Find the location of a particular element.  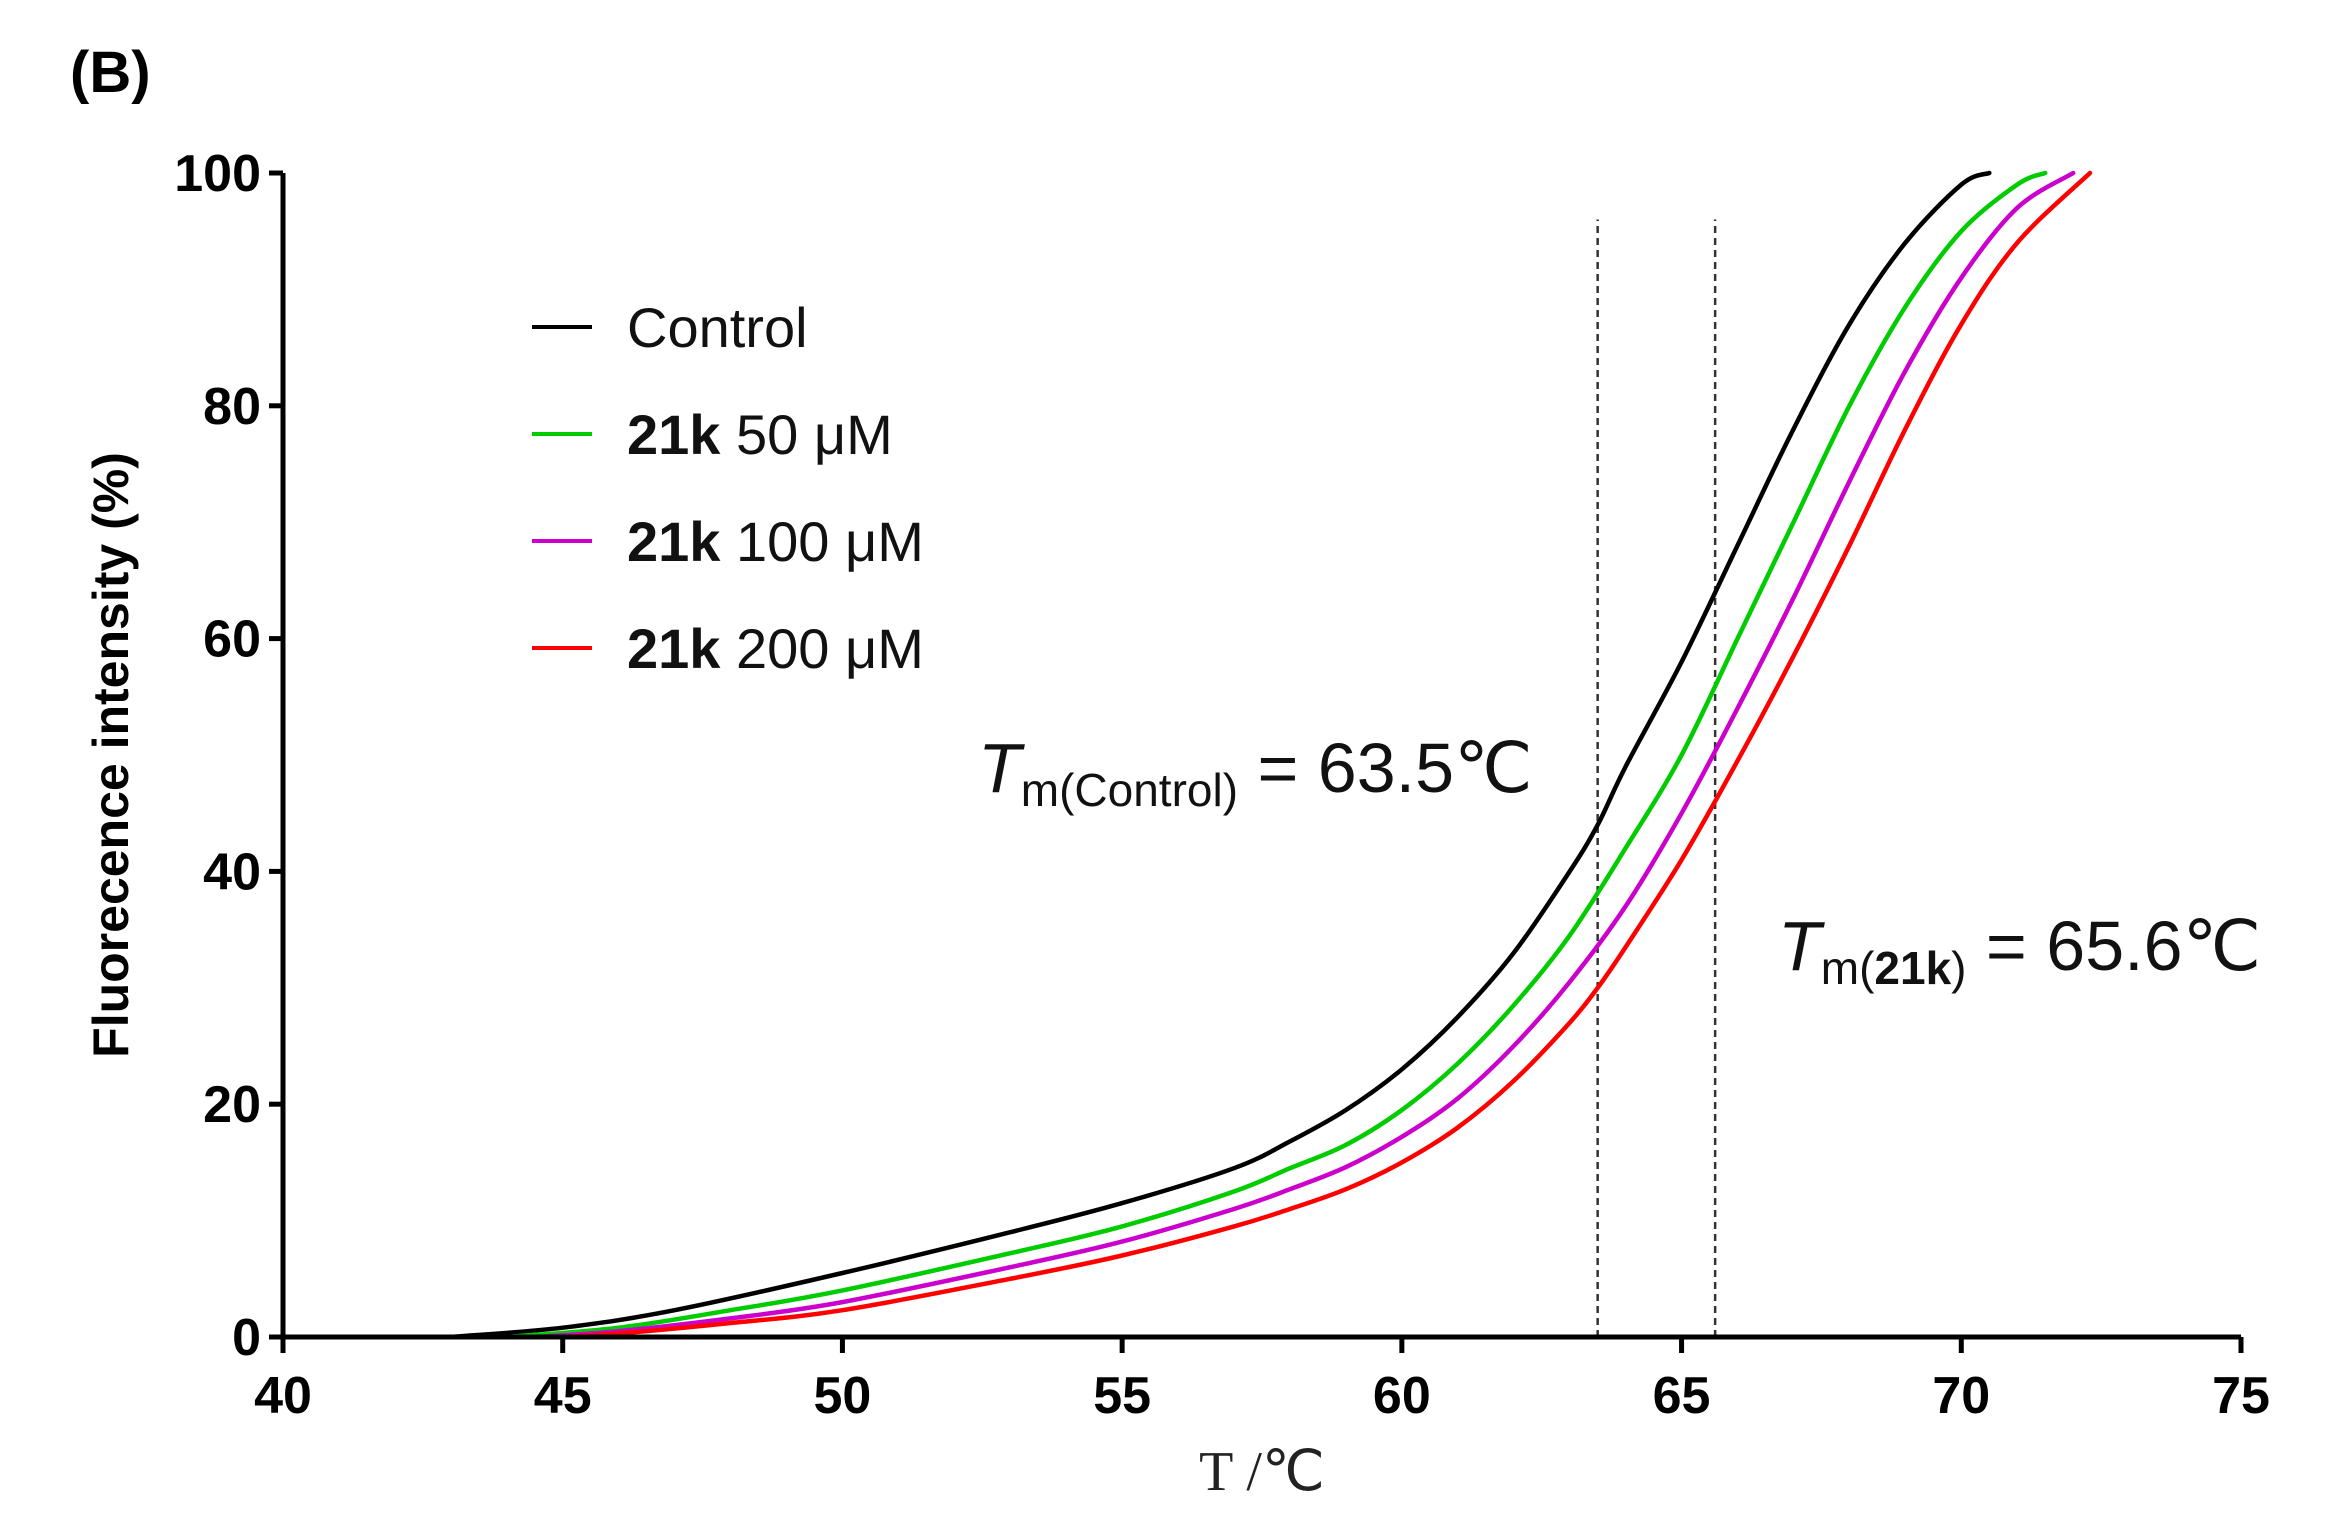

legend: Control 21k 50 μM 21k 100 μM 21k 200 μM is located at coordinates (728, 488).